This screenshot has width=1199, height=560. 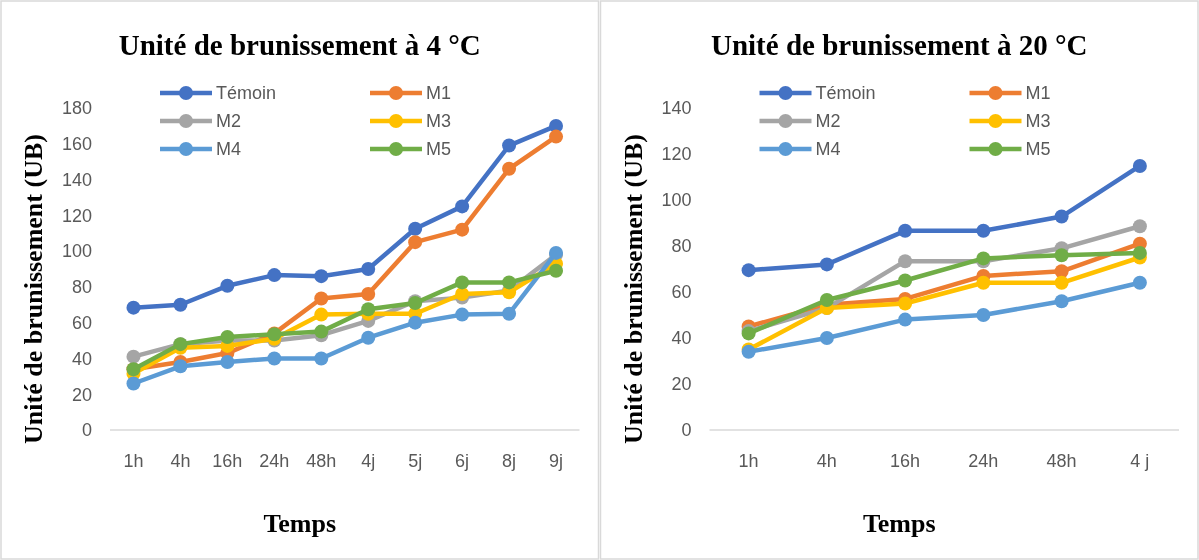 What do you see at coordinates (899, 45) in the screenshot?
I see `chart-title: Unité de brunissement à 20 °C` at bounding box center [899, 45].